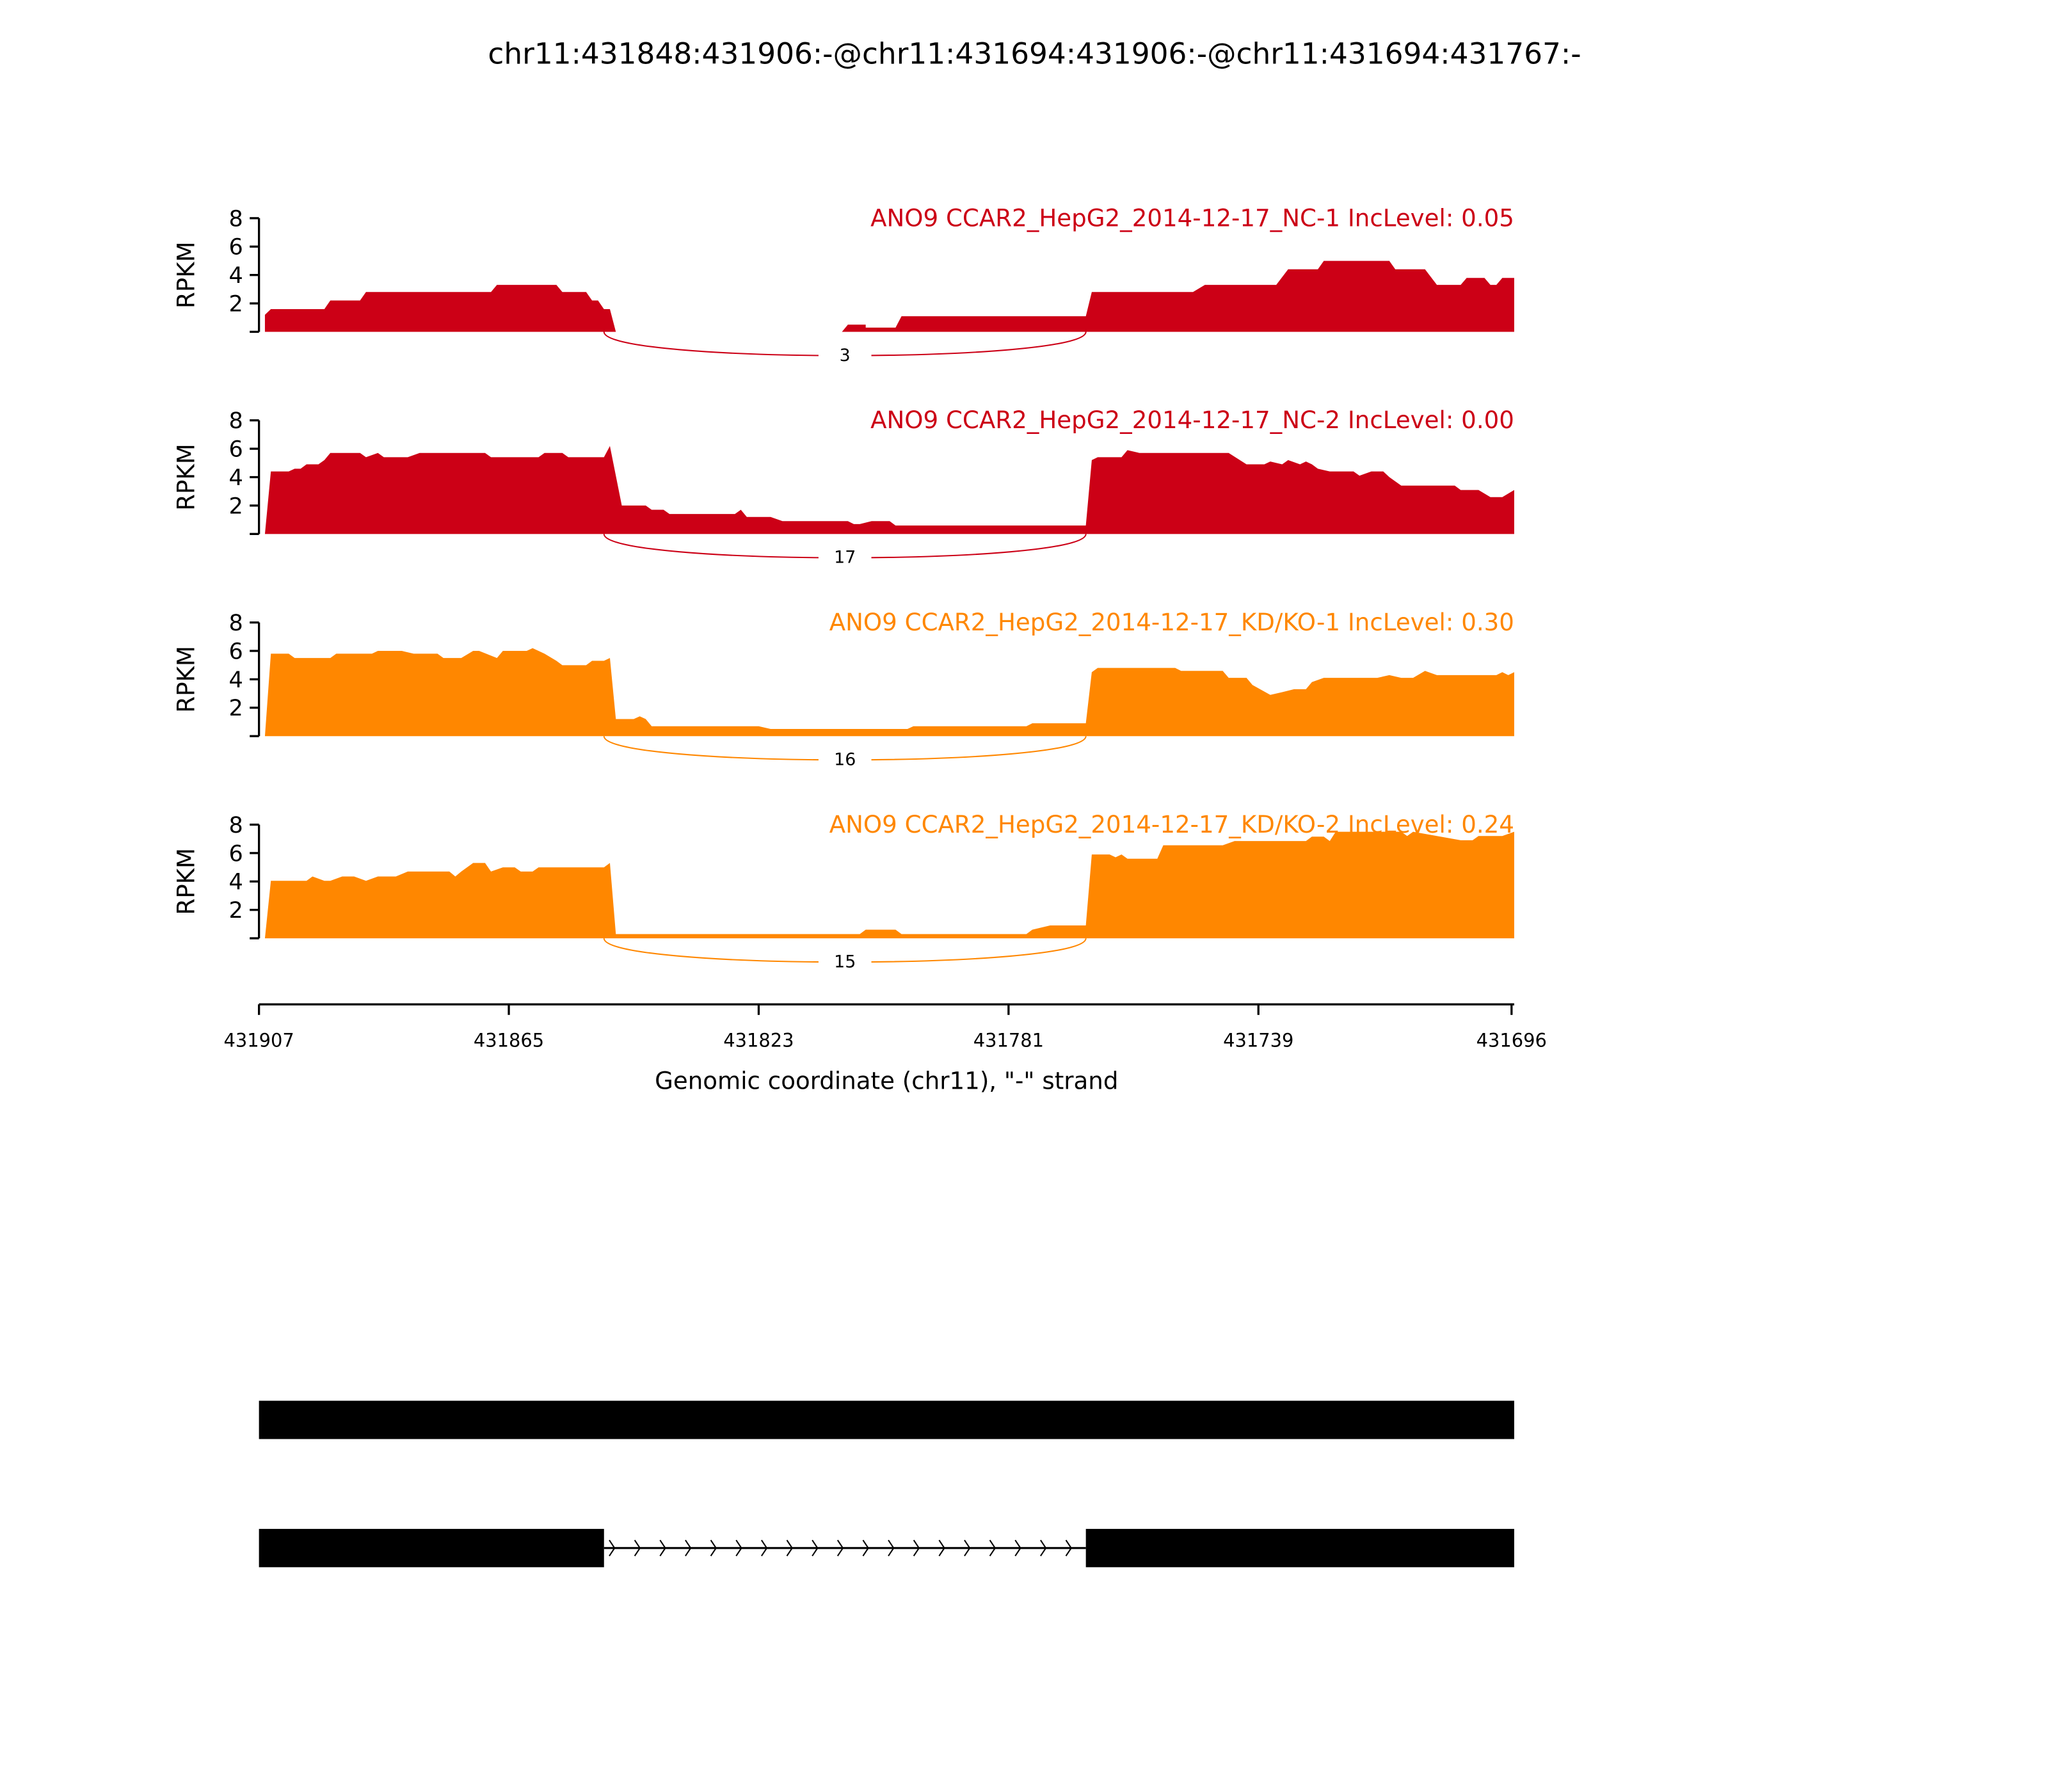 Image resolution: width=2048 pixels, height=1792 pixels. I want to click on gene-models, so click(886, 1483).